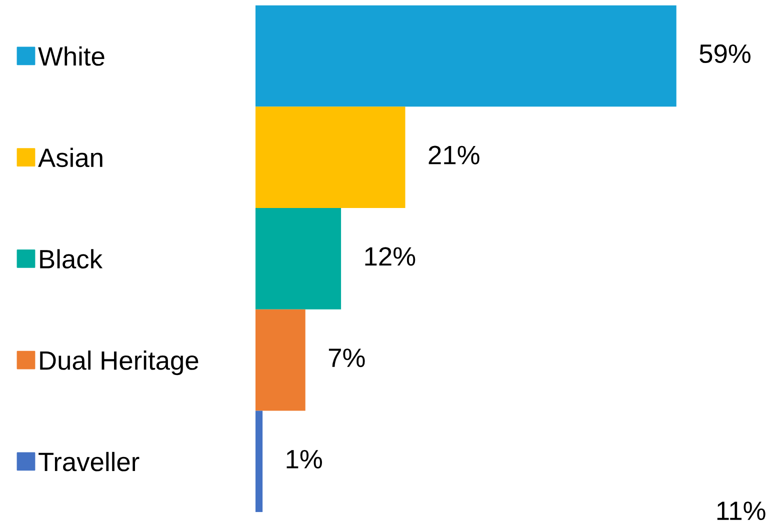 The height and width of the screenshot is (528, 774). What do you see at coordinates (454, 155) in the screenshot?
I see `data-label: 21%` at bounding box center [454, 155].